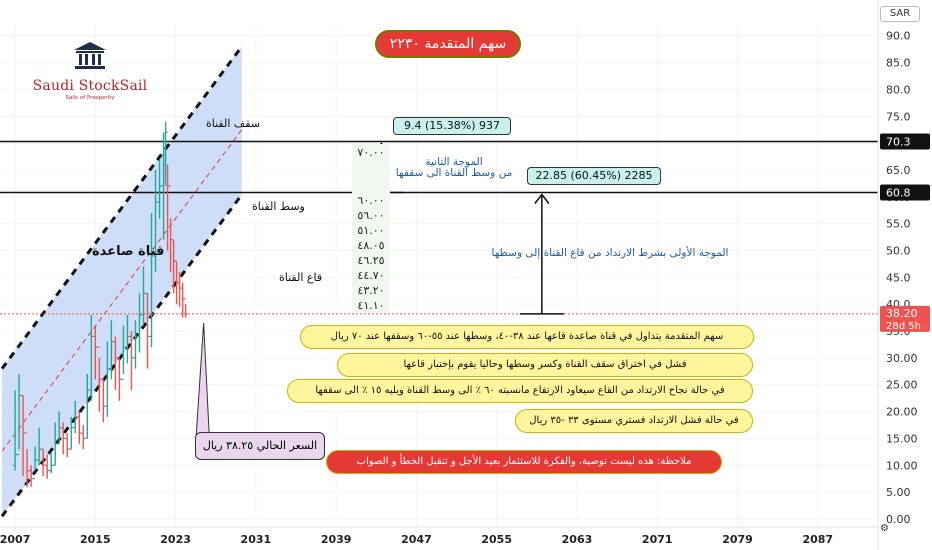 This screenshot has width=932, height=550. Describe the element at coordinates (898, 224) in the screenshot. I see `y-tick-label: 55.0` at that location.